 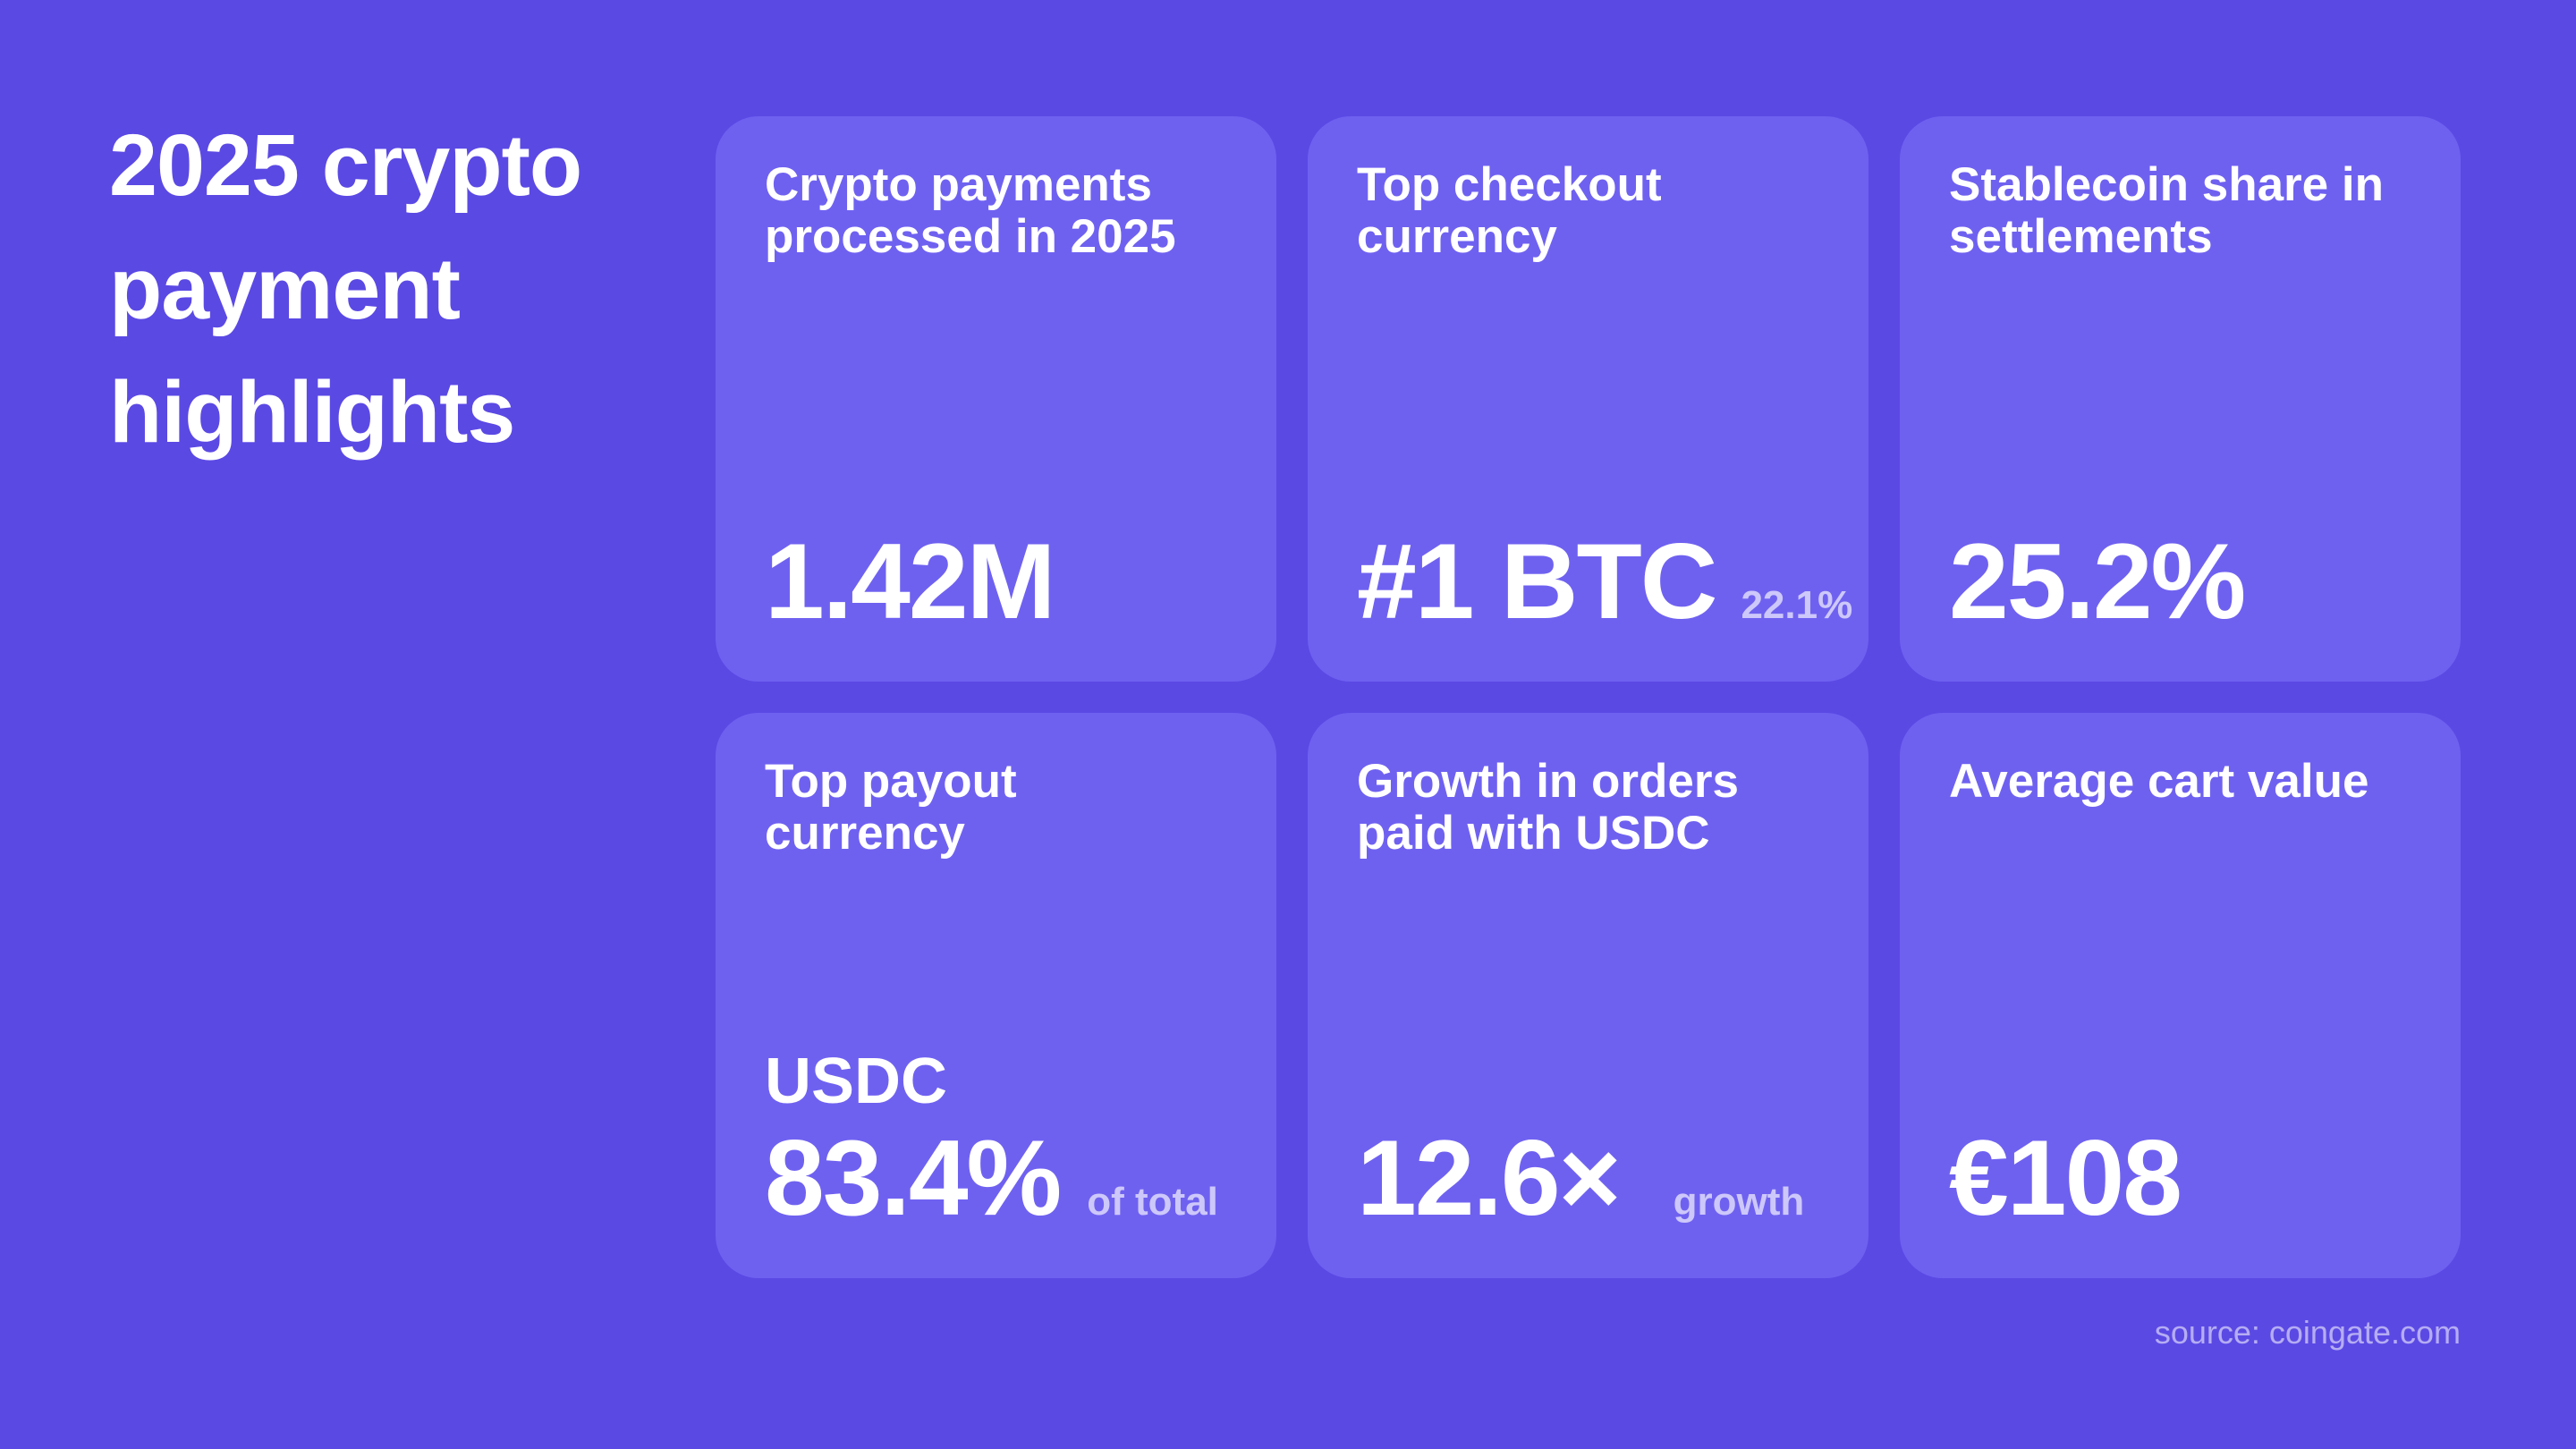 I want to click on stat-card-top-payout-currency: Top payout currency USDC 83.4% of total, so click(x=996, y=995).